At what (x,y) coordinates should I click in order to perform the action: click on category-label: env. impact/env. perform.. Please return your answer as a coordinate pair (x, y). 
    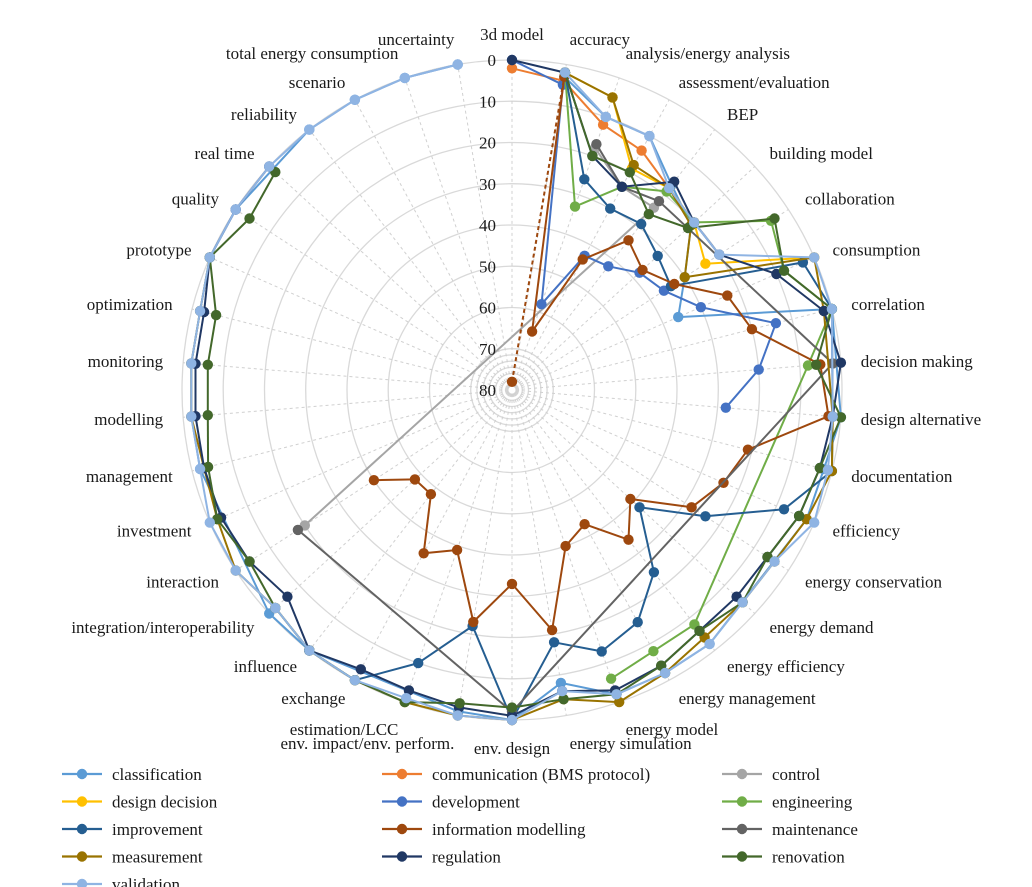
    Looking at the image, I should click on (368, 743).